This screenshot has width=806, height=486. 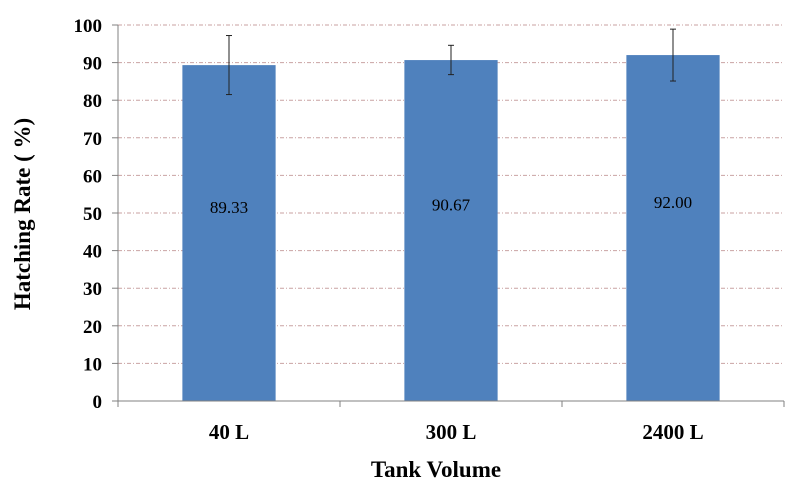 What do you see at coordinates (22, 214) in the screenshot?
I see `y-axis-title: Hatching Rate ( %)` at bounding box center [22, 214].